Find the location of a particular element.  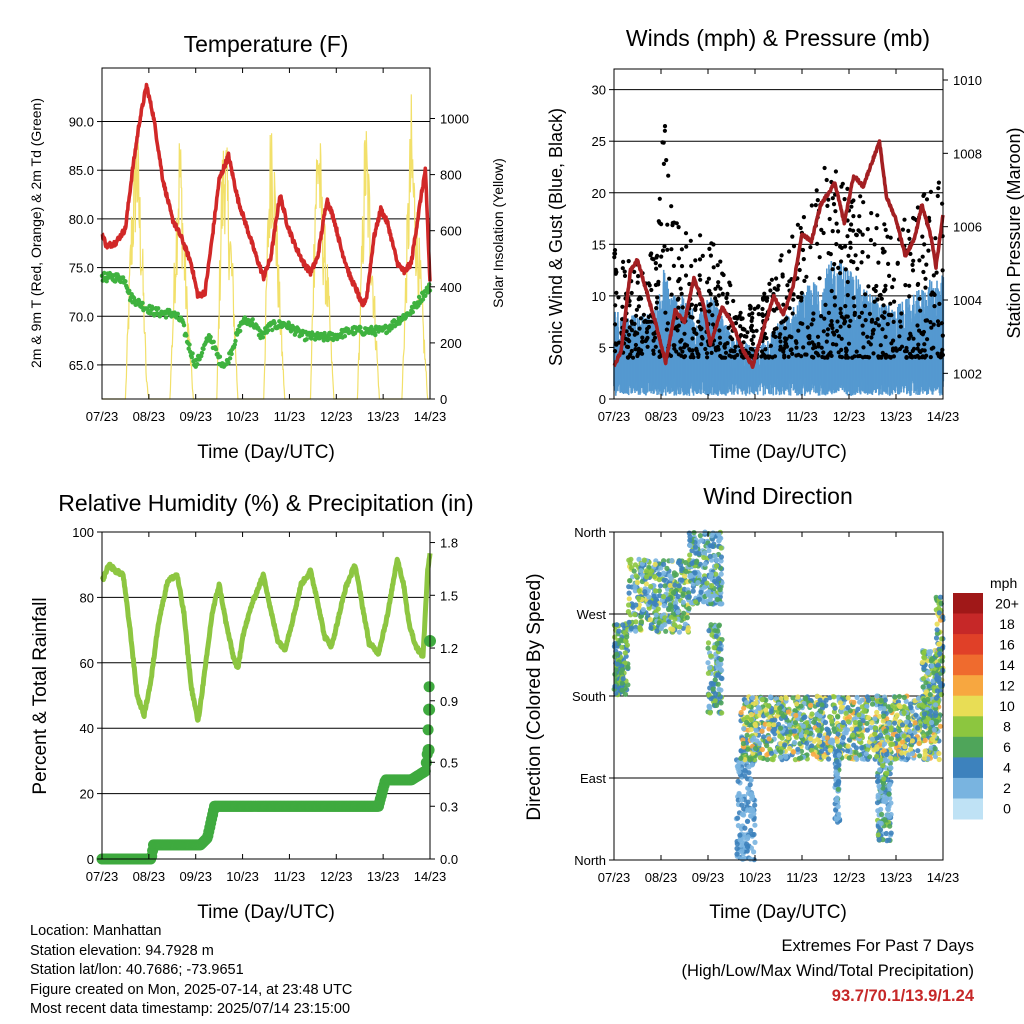

temperature-xtick-label: 11/23 is located at coordinates (290, 416).